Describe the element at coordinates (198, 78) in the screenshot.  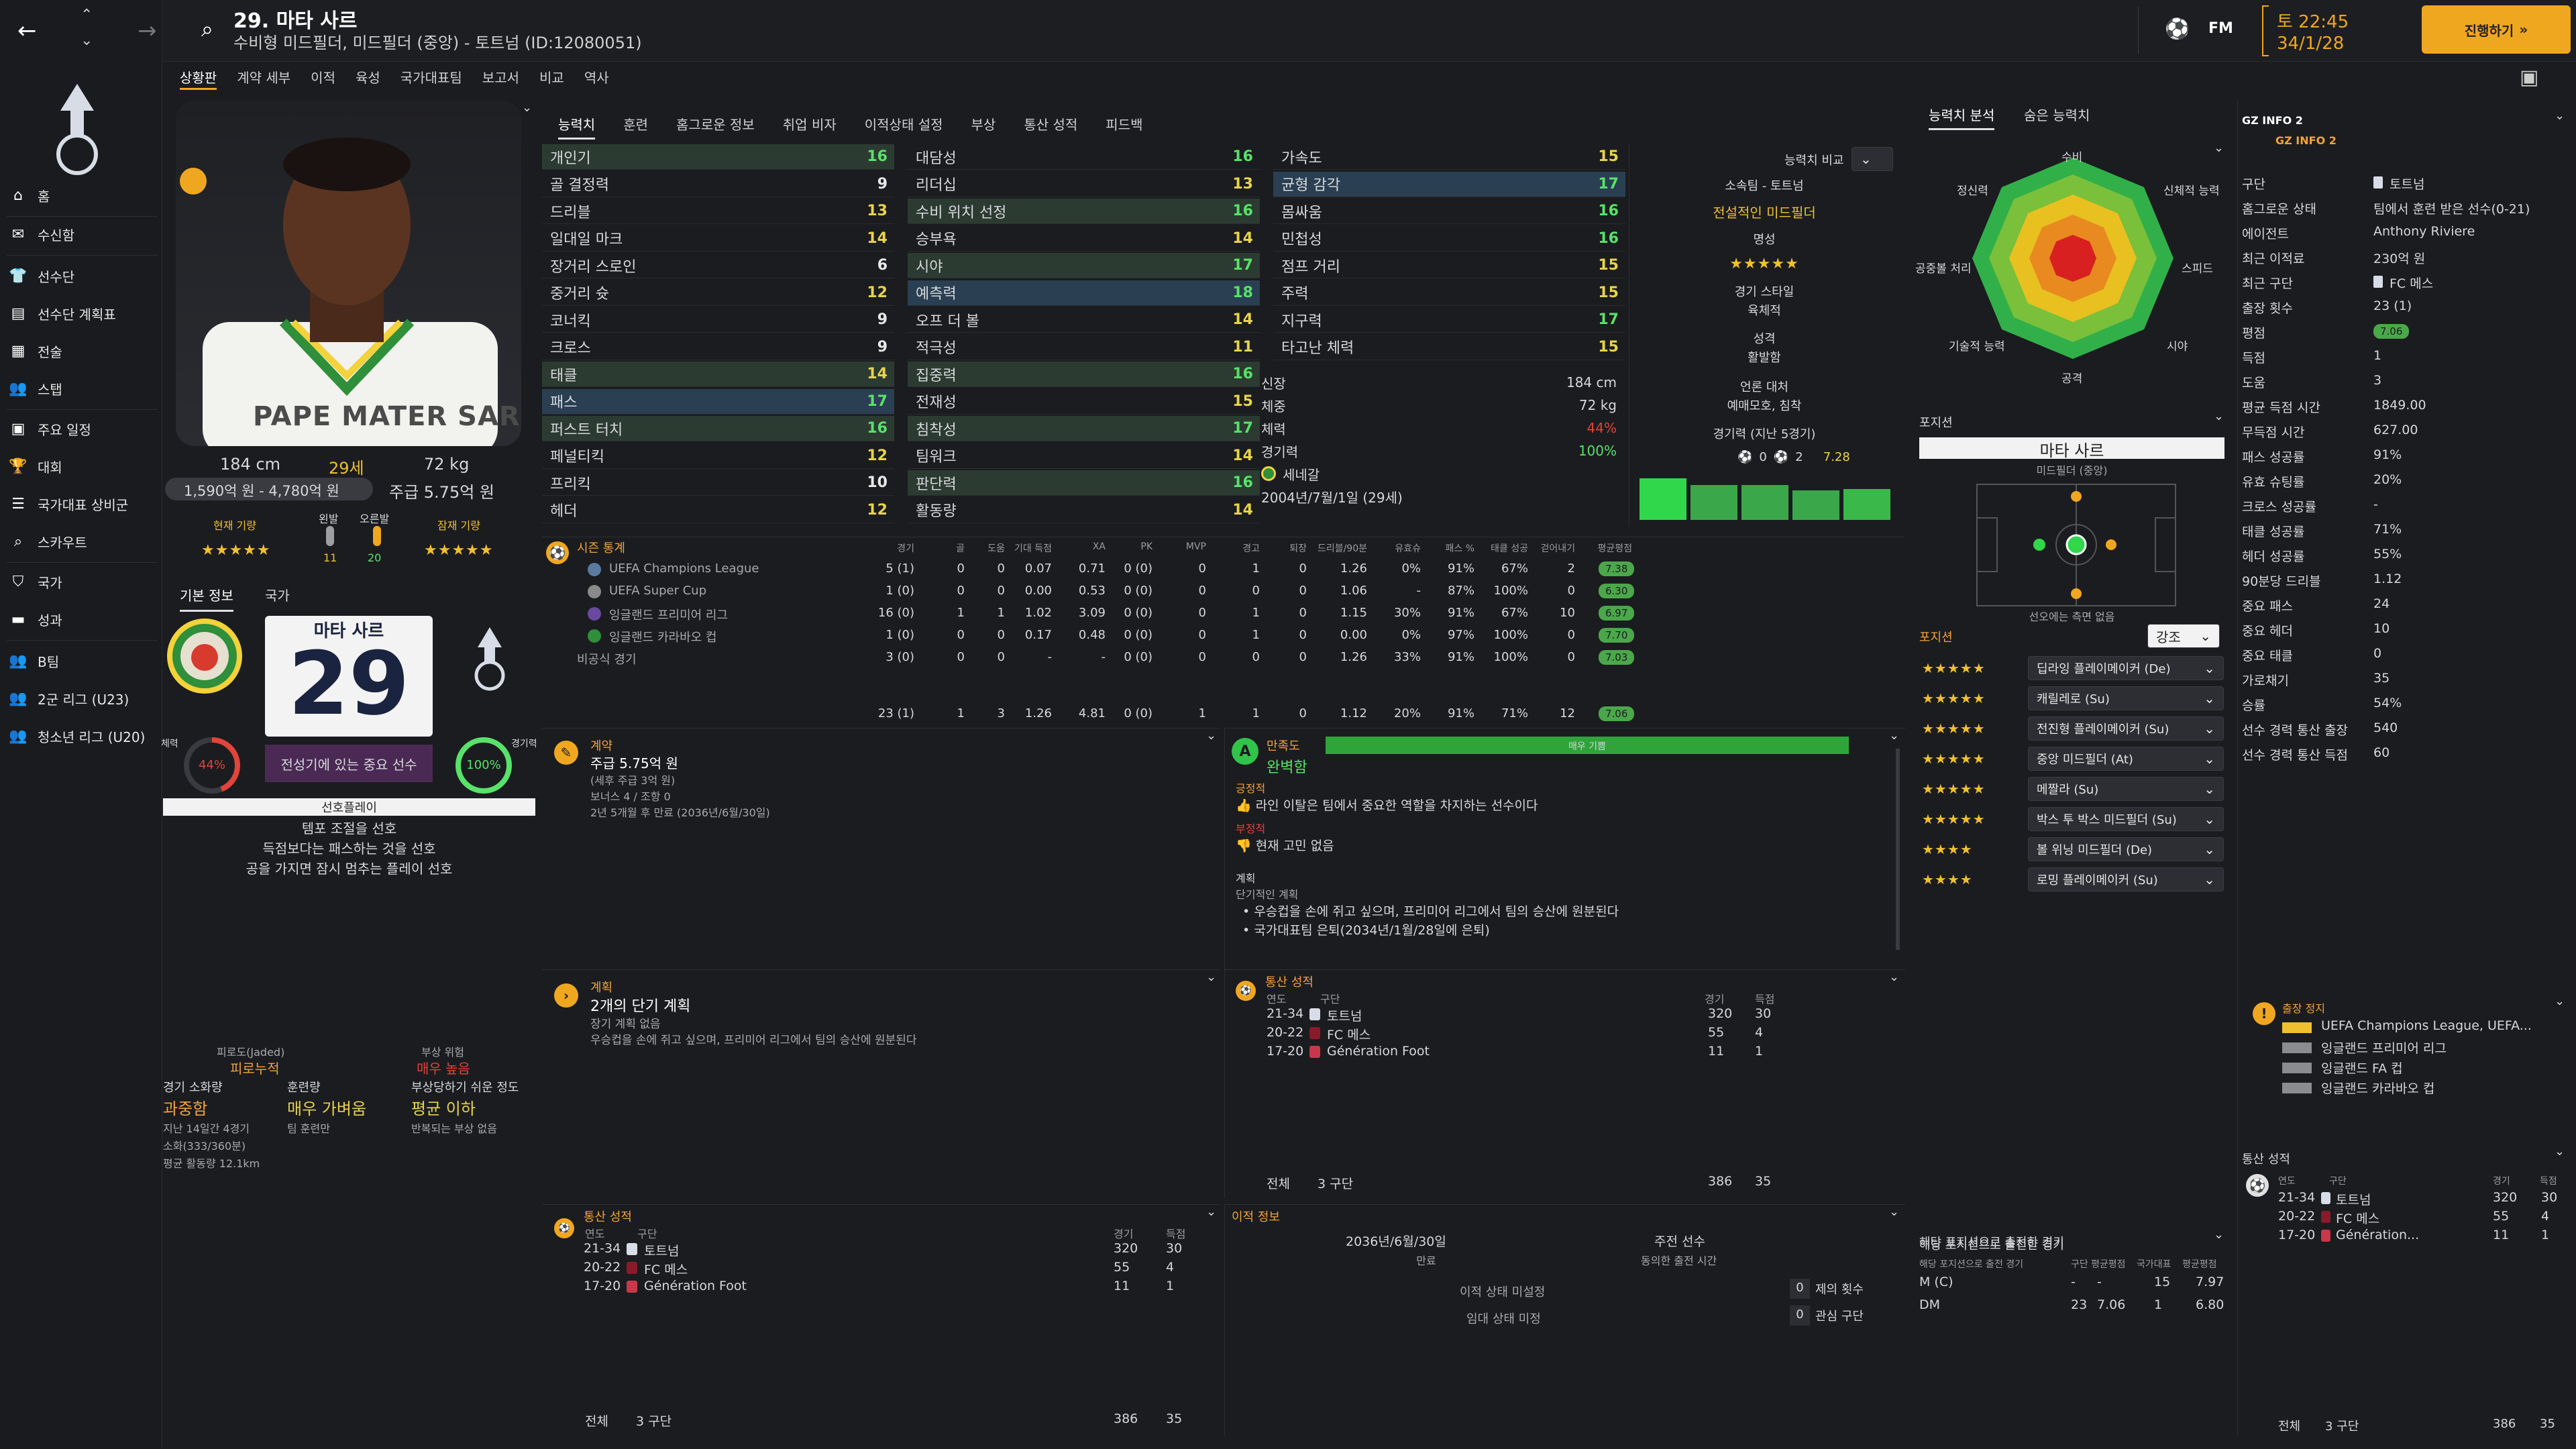
I see `menu-overview: 상황판` at that location.